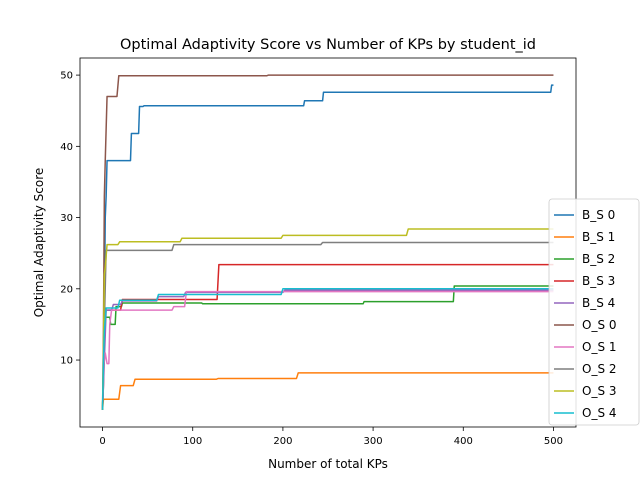  Describe the element at coordinates (598, 281) in the screenshot. I see `legend-label: B_S 3` at that location.